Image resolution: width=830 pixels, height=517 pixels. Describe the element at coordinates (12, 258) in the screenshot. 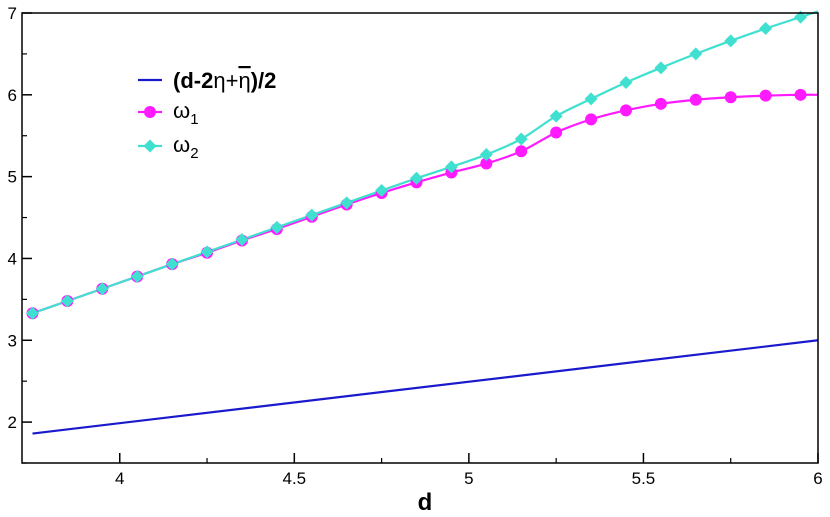

I see `y-tick-label: 4` at that location.